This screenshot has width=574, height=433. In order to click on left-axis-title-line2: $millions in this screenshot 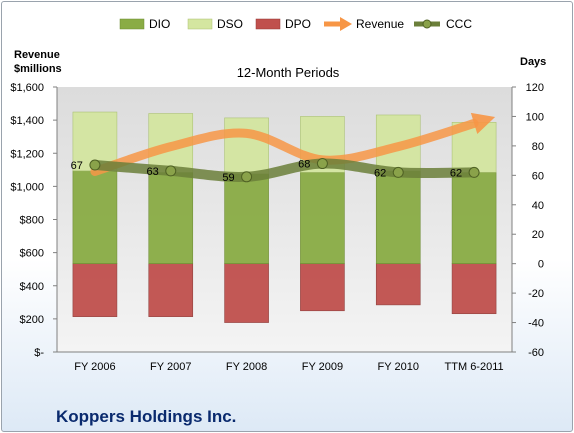, I will do `click(38, 69)`.